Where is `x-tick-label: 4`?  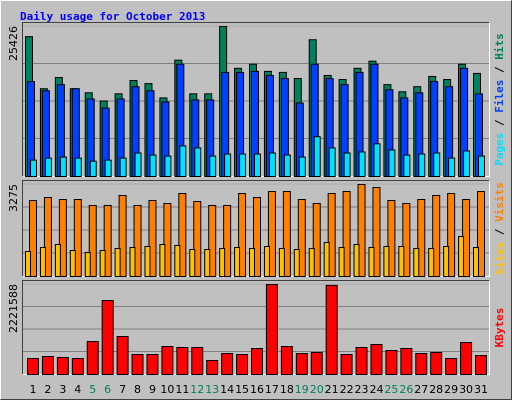
x-tick-label: 4 is located at coordinates (77, 389).